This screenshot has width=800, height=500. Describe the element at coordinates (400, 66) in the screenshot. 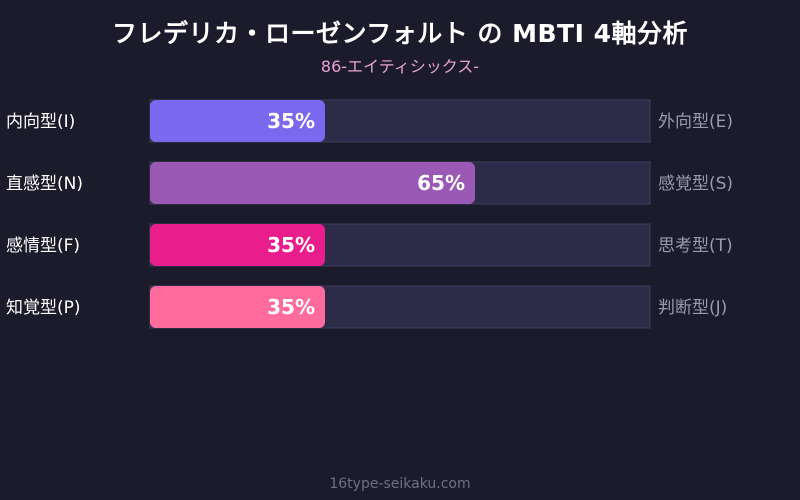

I see `chart-subtitle: 86-エイティシックス-` at that location.